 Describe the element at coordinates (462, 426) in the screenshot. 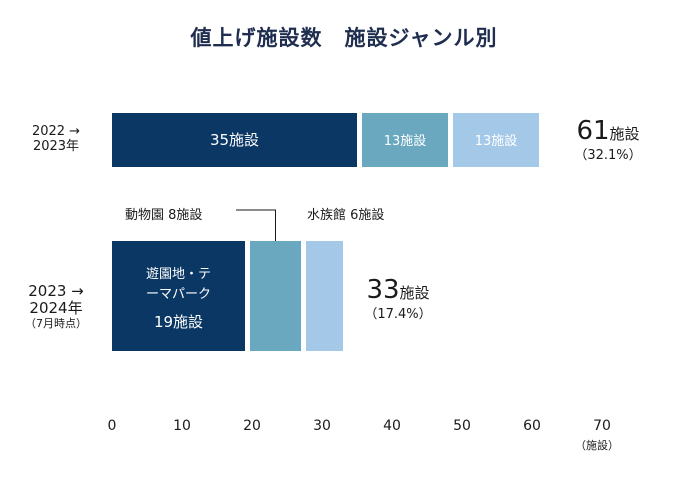

I see `x-tick-label: 50` at that location.